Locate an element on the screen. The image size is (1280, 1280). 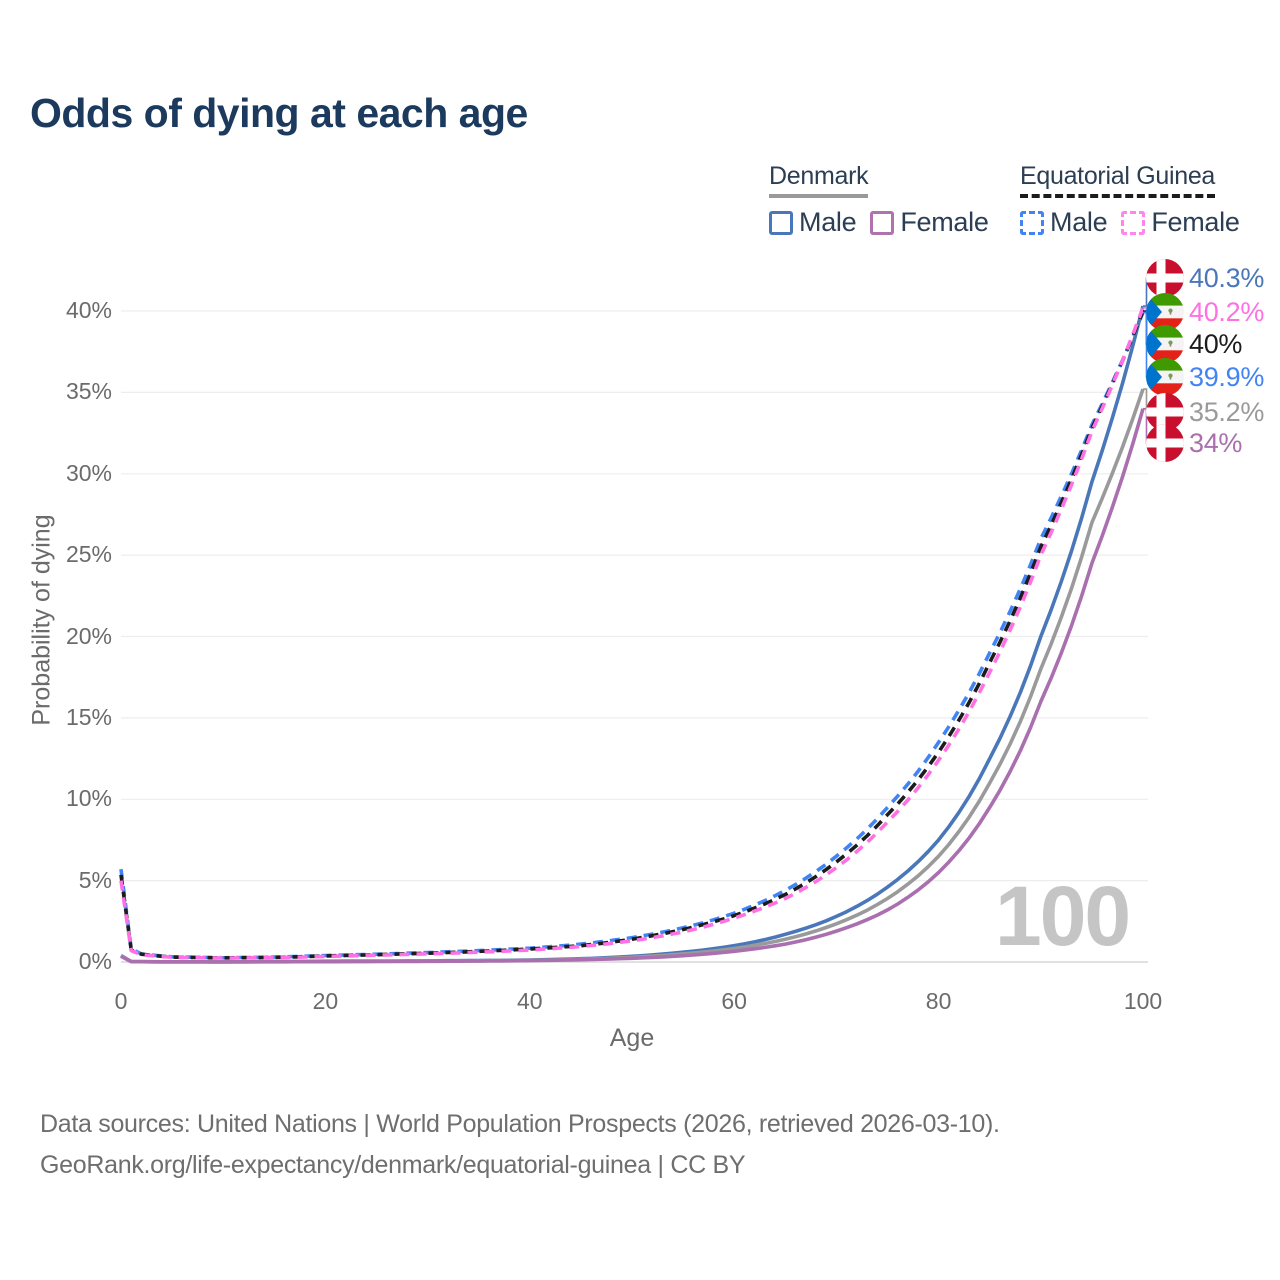
x-tick-label: 0 is located at coordinates (121, 1001).